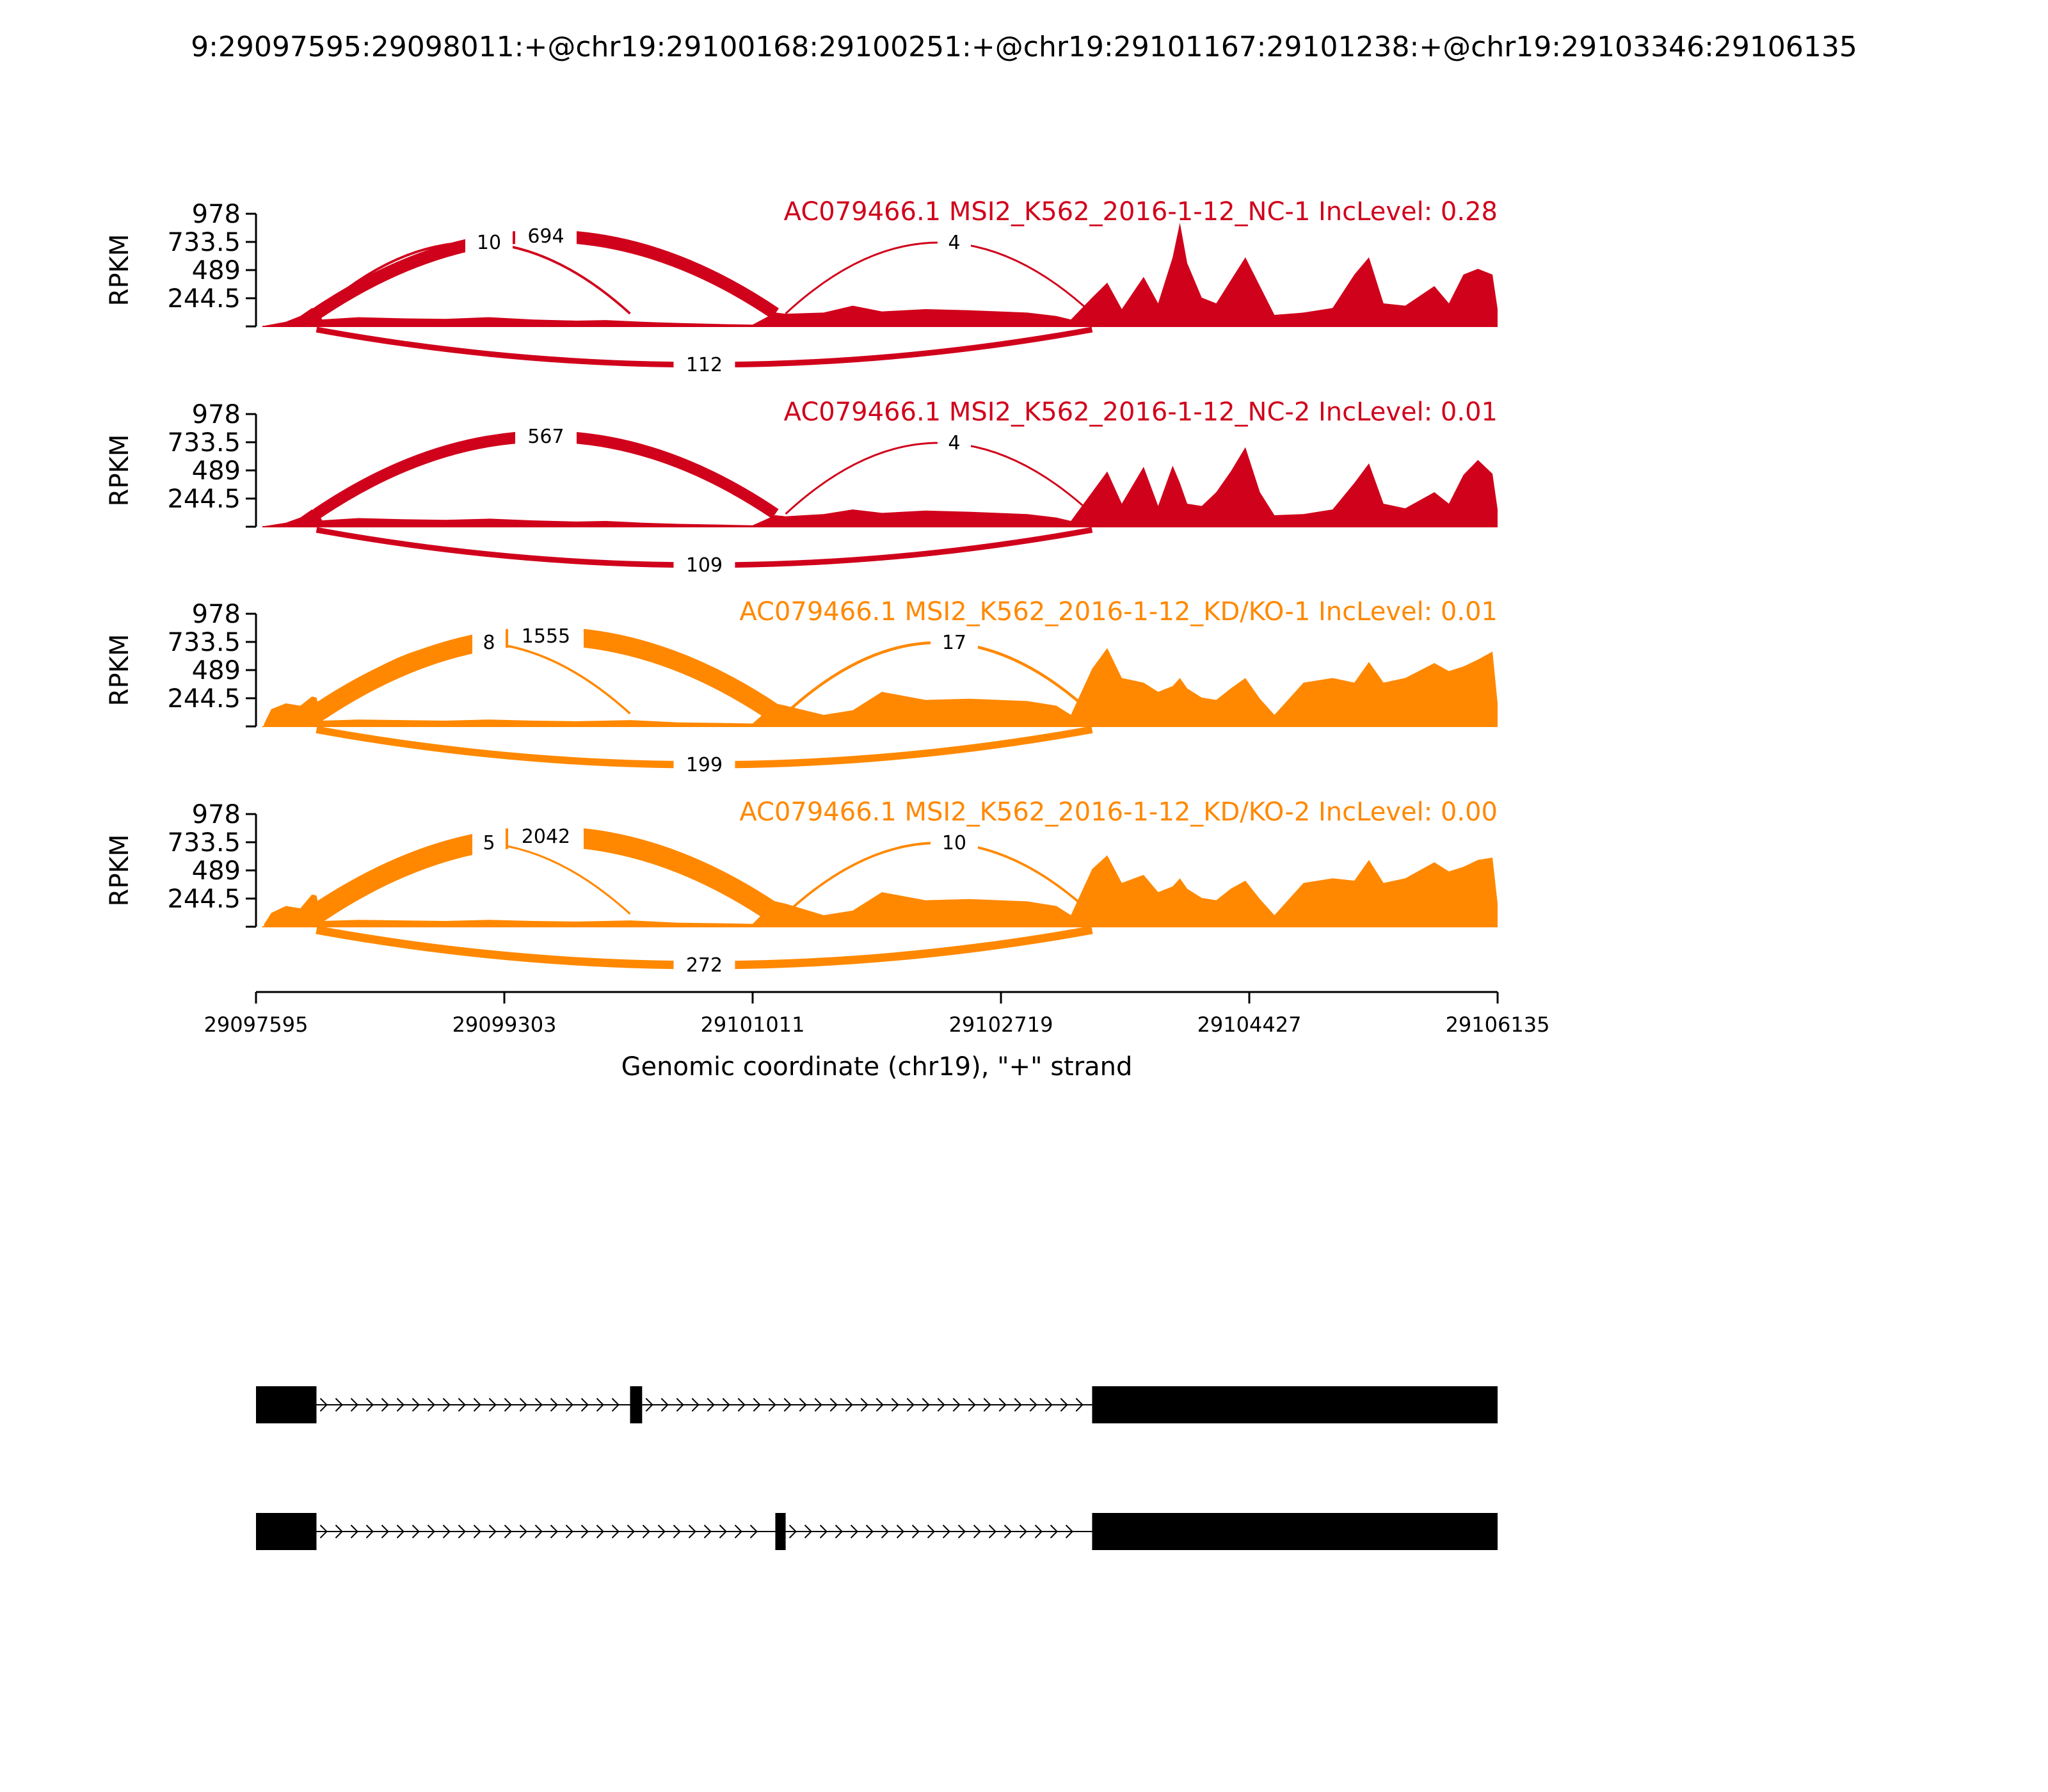  I want to click on junction-count: 2042, so click(546, 837).